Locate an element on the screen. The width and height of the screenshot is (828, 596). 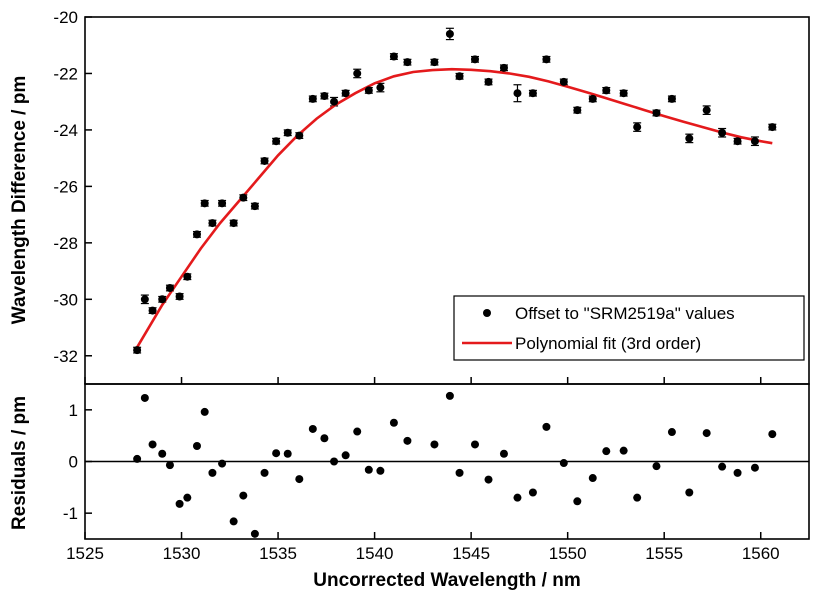
main-y-axis-title: Wavelength Difference / pm is located at coordinates (19, 200).